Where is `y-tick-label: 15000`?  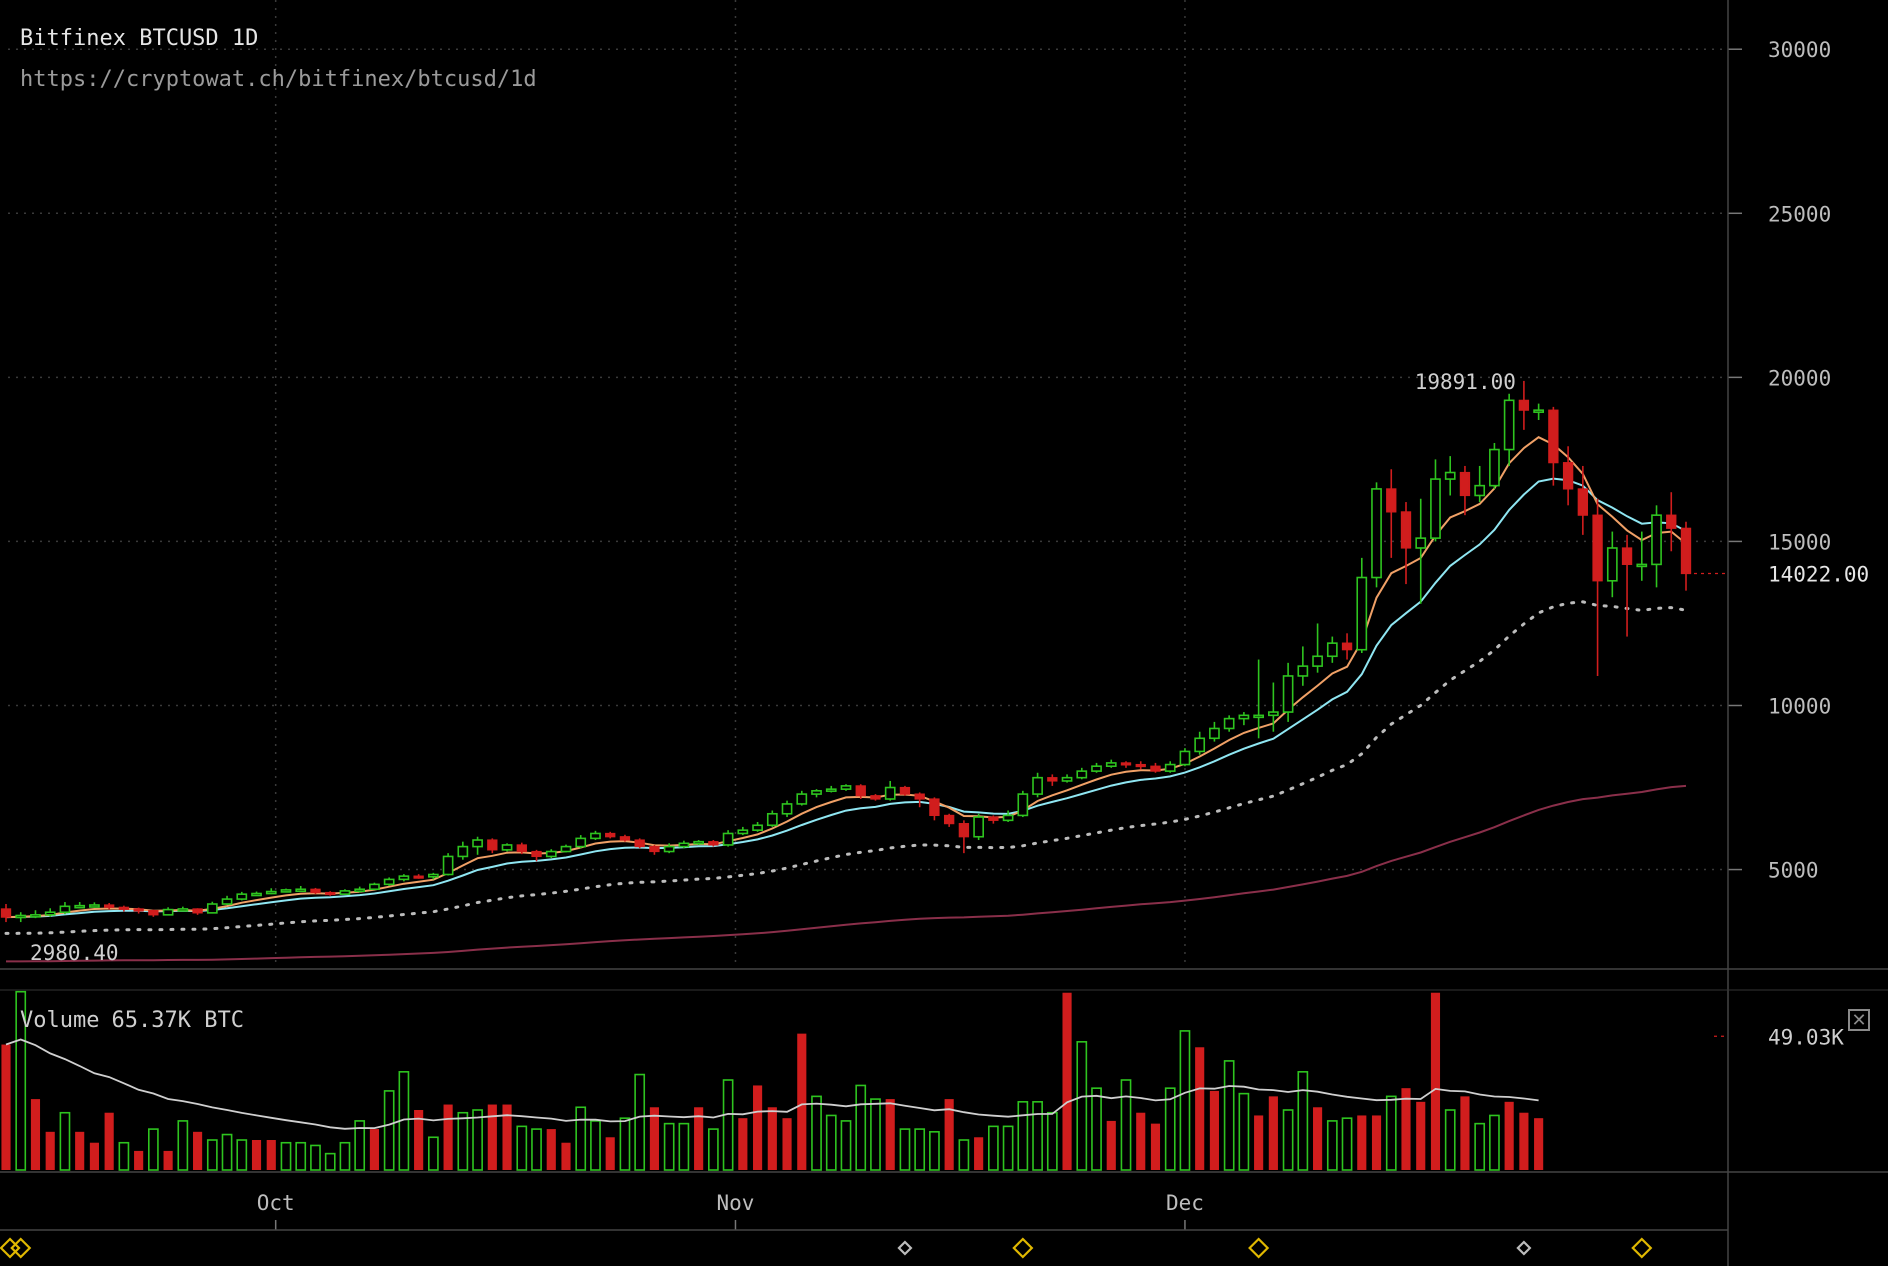
y-tick-label: 15000 is located at coordinates (1799, 542).